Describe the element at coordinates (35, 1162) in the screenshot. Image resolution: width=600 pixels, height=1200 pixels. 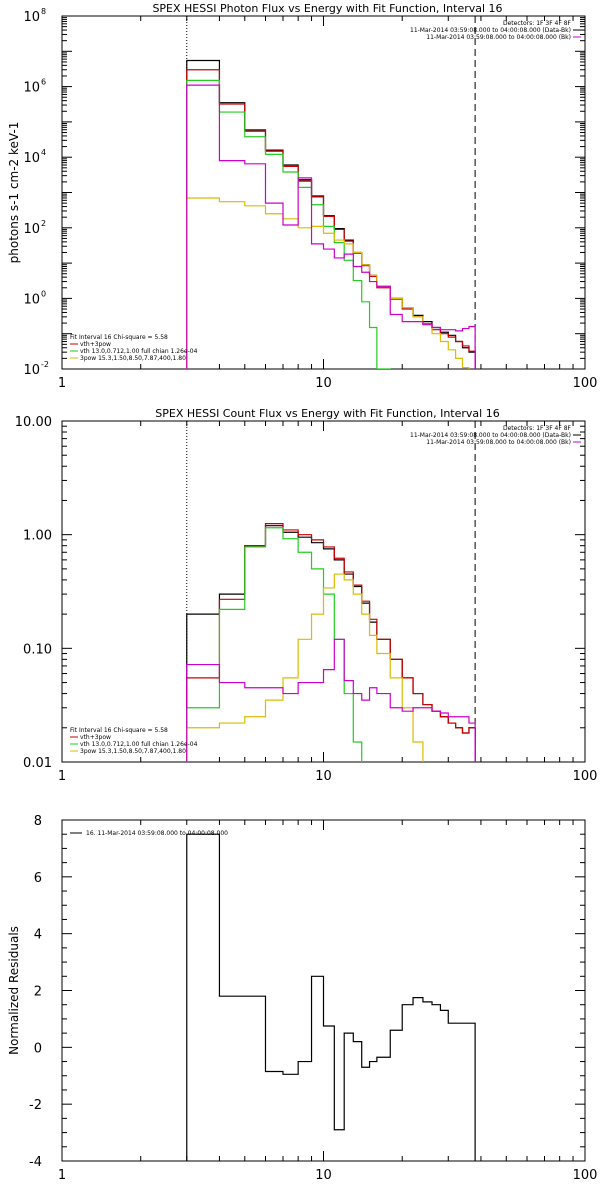
I see `y-tick-label: -4` at that location.